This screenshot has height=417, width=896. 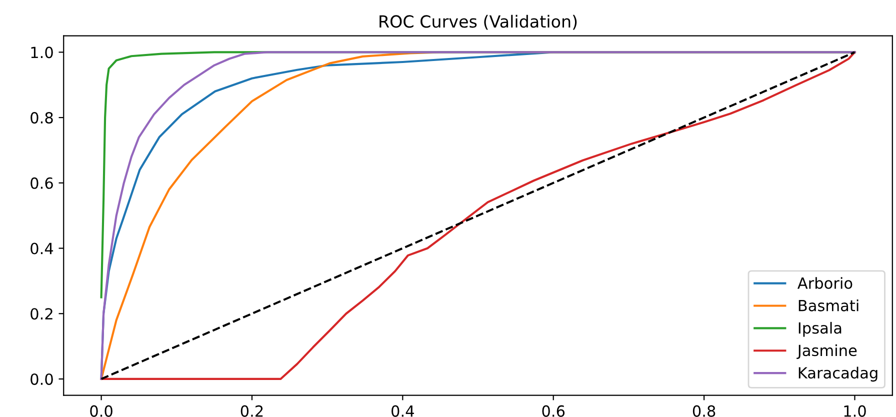 I want to click on legend-label: Arborio, so click(x=825, y=283).